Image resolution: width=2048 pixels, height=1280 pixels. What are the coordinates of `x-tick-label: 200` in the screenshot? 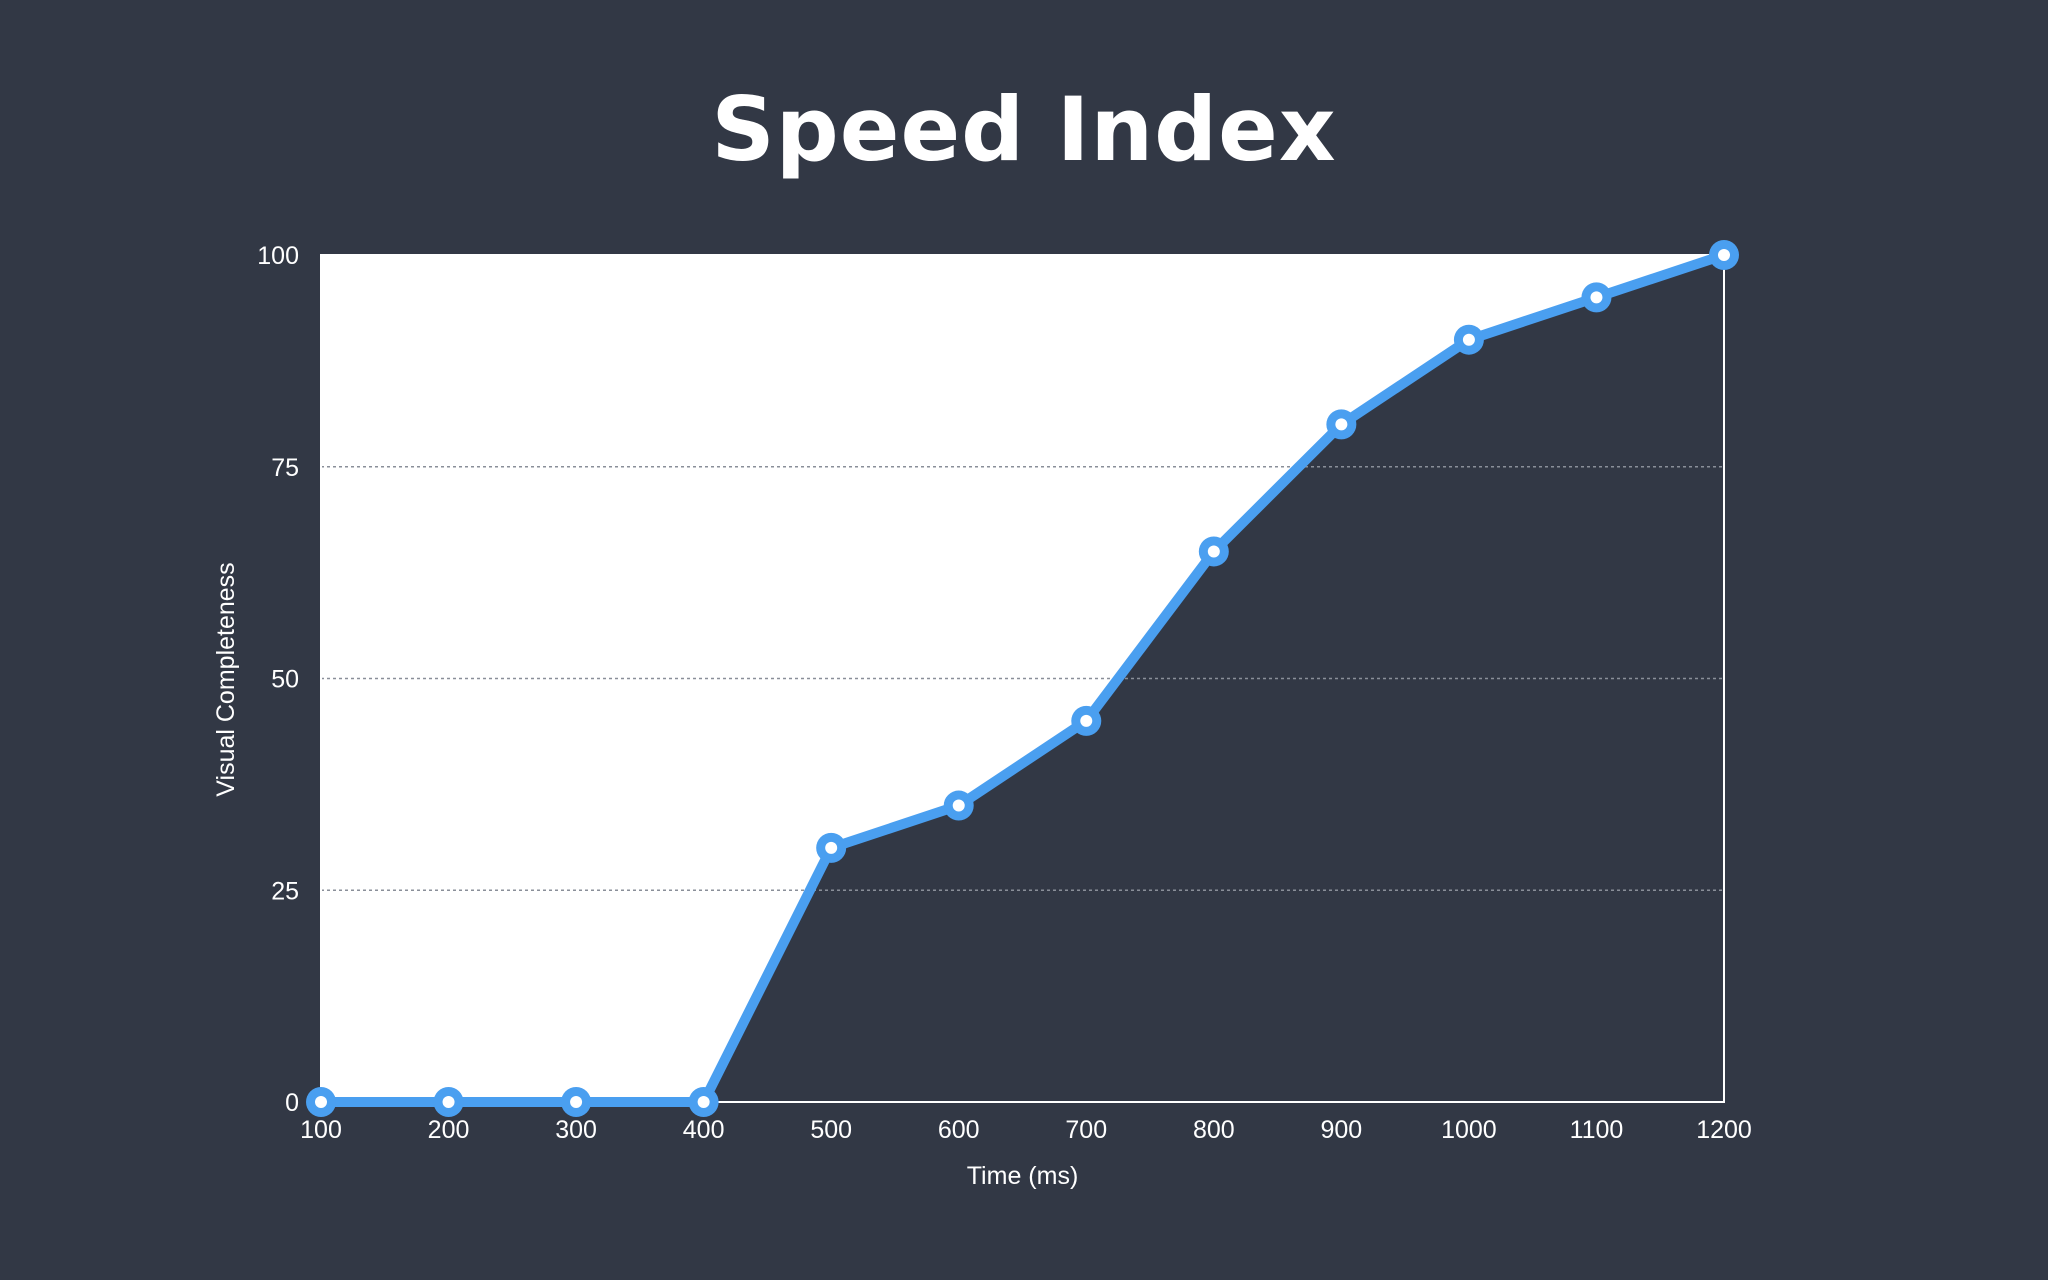 It's located at (449, 1130).